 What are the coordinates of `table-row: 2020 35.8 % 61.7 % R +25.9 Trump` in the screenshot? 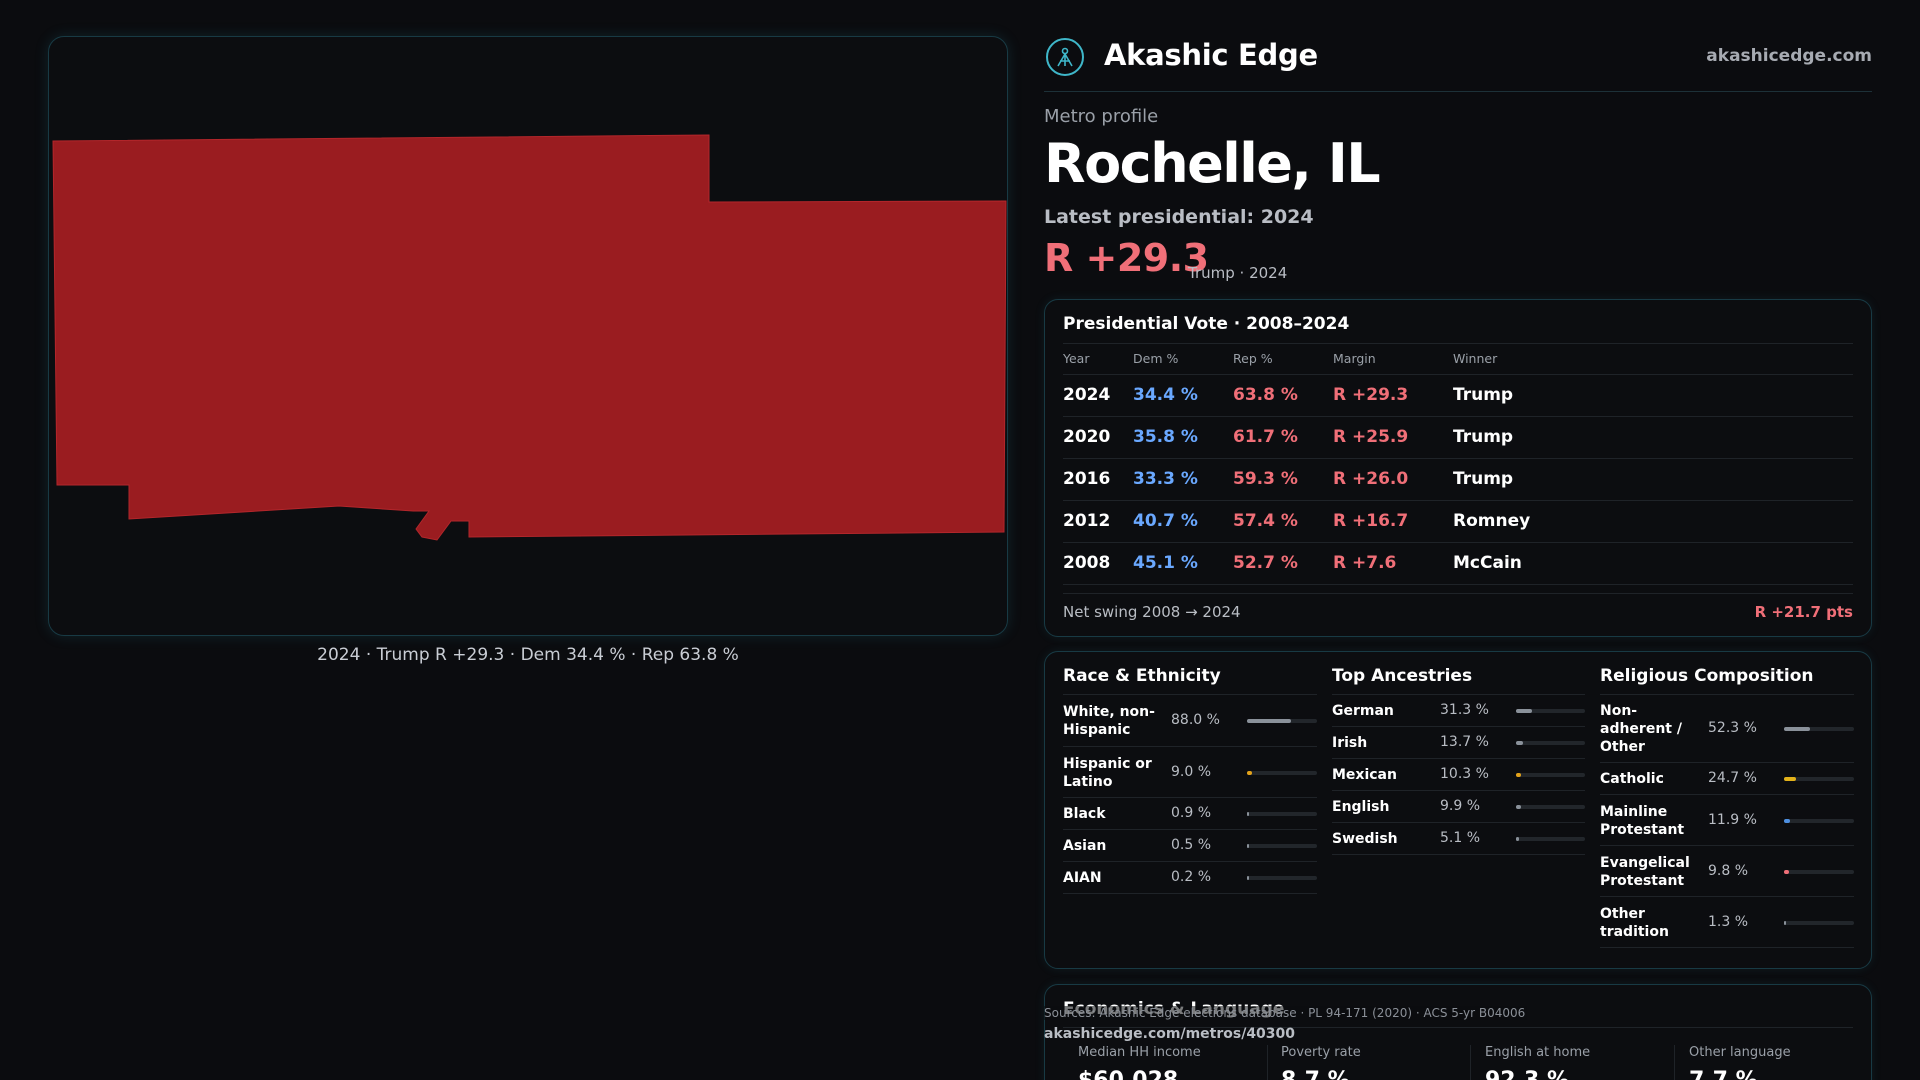 It's located at (1458, 438).